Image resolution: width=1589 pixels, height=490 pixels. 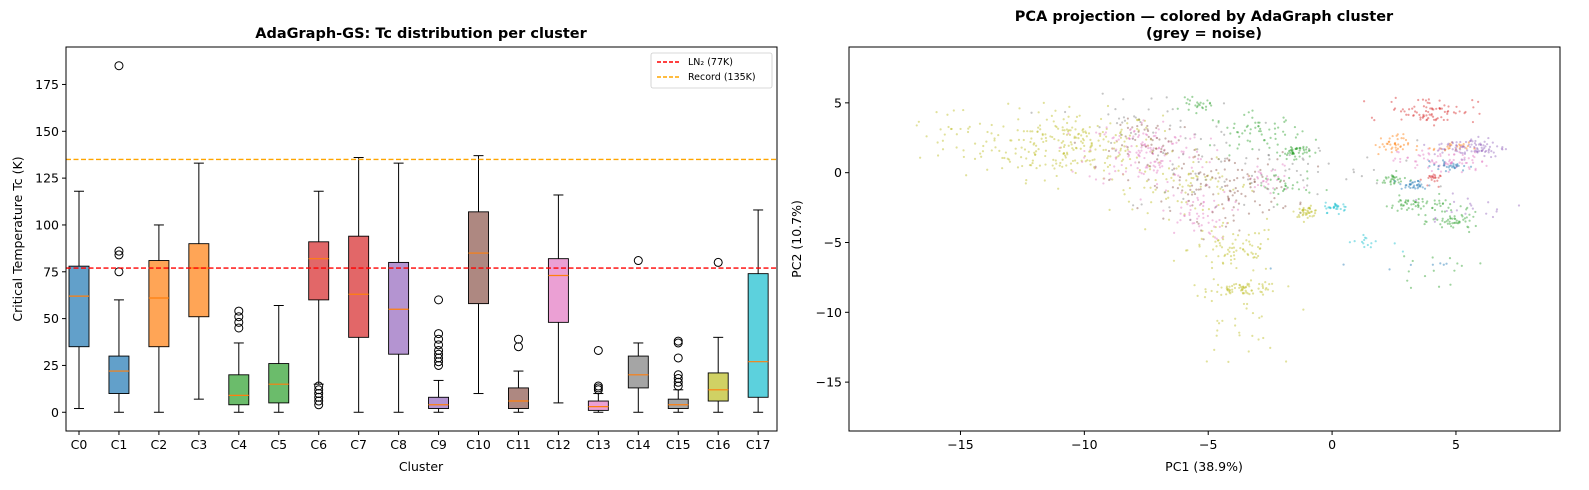 What do you see at coordinates (598, 444) in the screenshot?
I see `x-tick-label: C13` at bounding box center [598, 444].